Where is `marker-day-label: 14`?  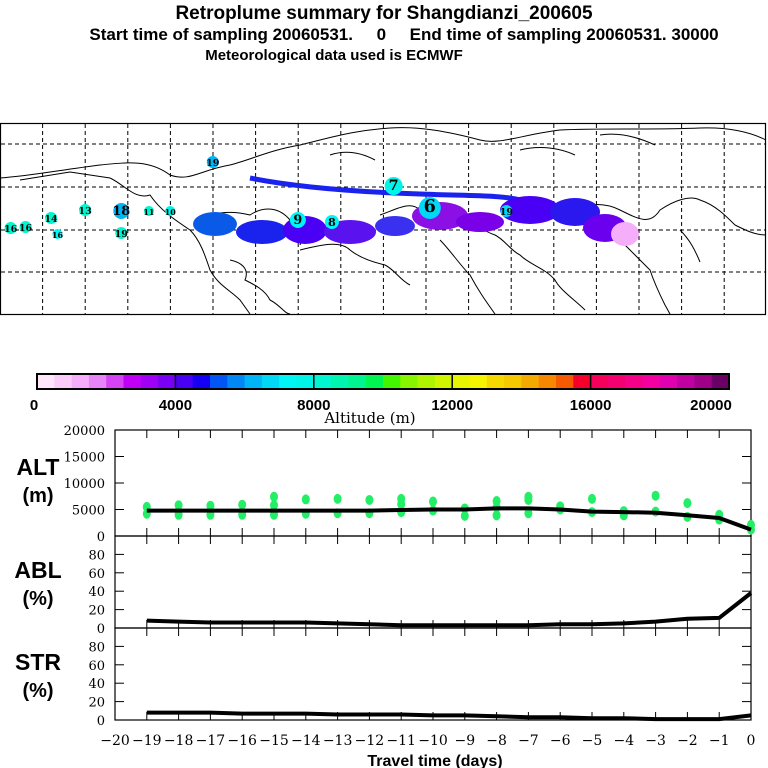 marker-day-label: 14 is located at coordinates (51, 219).